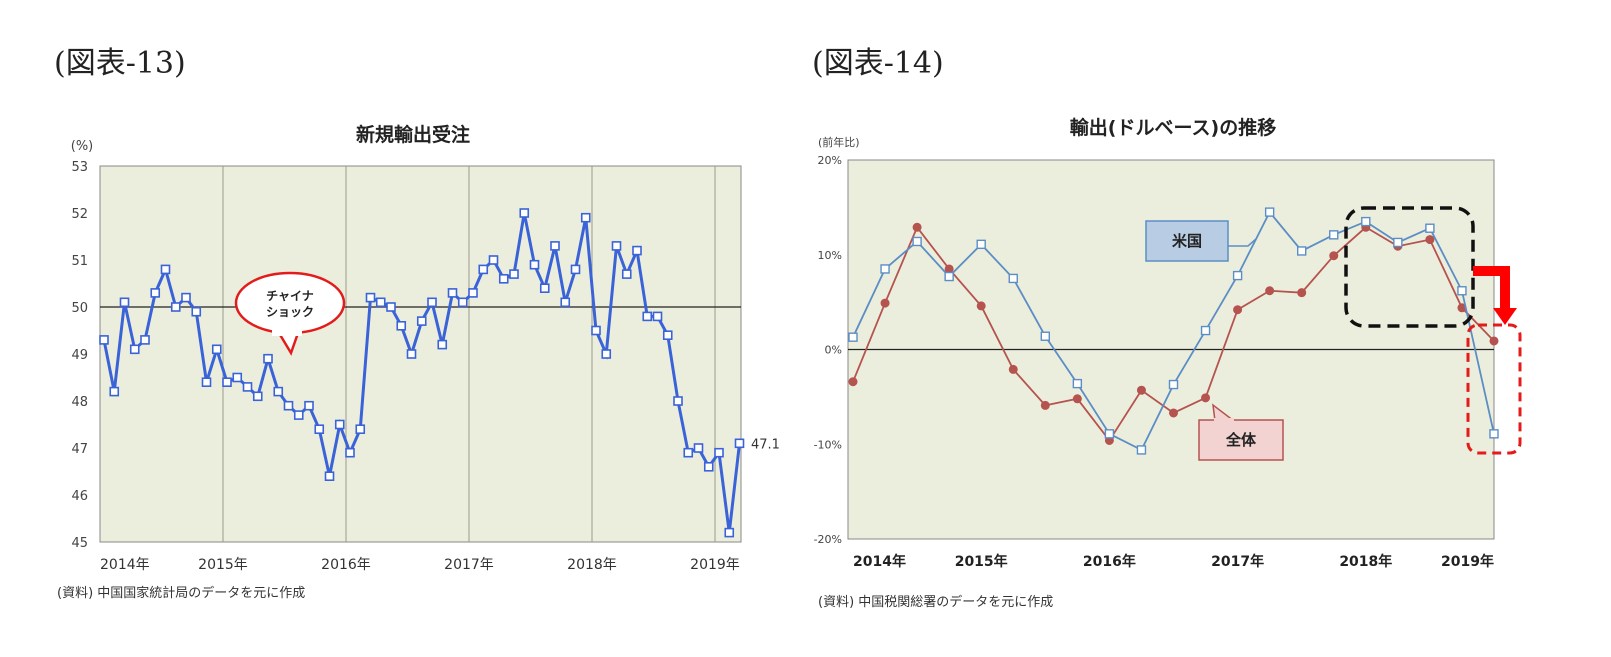  Describe the element at coordinates (290, 296) in the screenshot. I see `china-shock-callout-line1: チャイナ` at that location.